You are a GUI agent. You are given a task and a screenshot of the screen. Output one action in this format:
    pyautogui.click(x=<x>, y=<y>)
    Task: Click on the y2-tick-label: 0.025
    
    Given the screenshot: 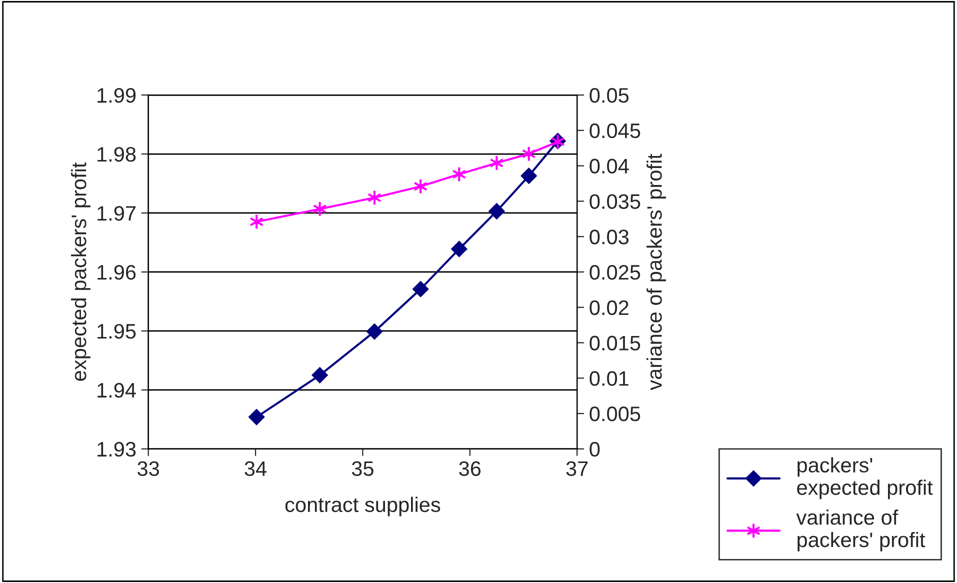 What is the action you would take?
    pyautogui.click(x=615, y=272)
    